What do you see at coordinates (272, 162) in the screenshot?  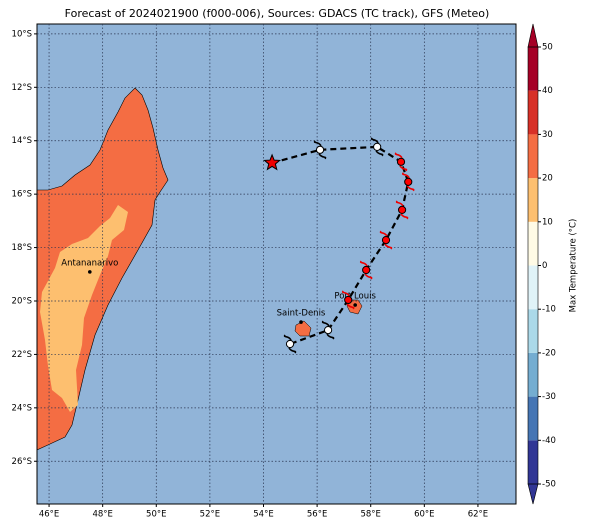 I see `storm-position` at bounding box center [272, 162].